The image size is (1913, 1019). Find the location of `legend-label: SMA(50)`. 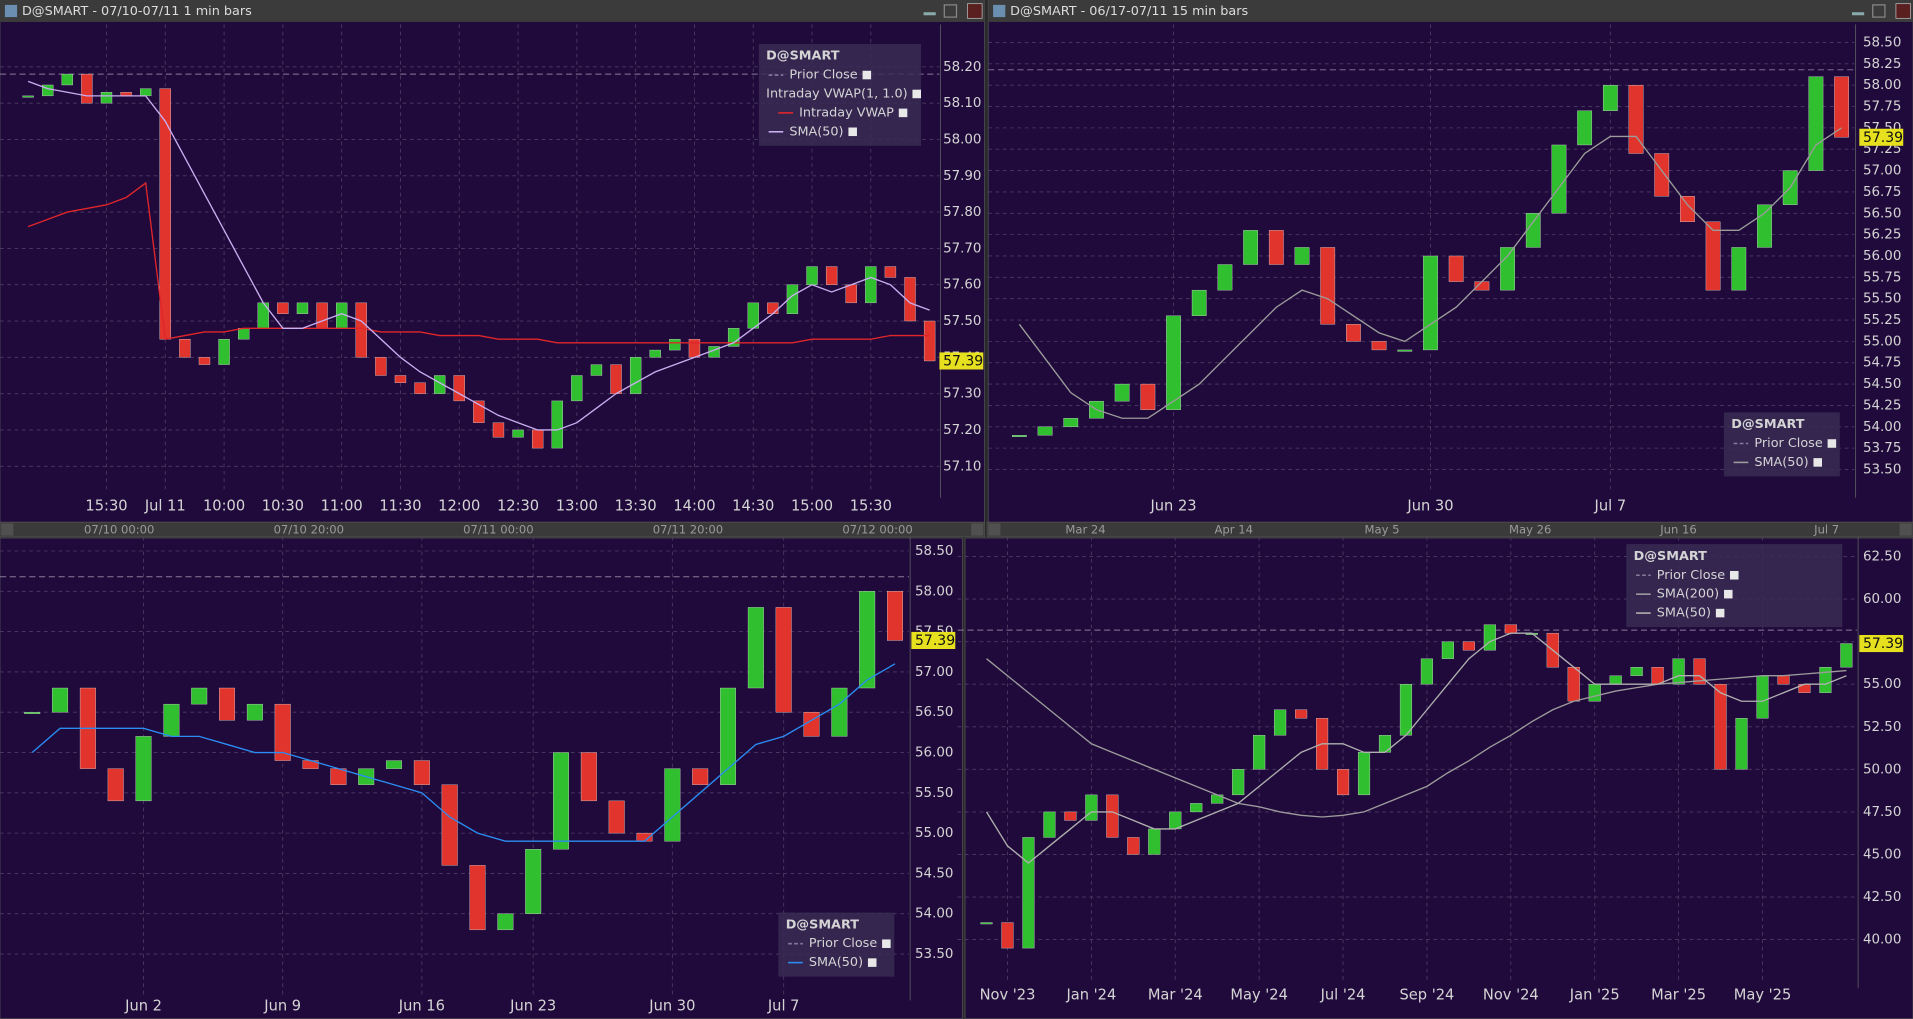

legend-label: SMA(50) is located at coordinates (1684, 613).